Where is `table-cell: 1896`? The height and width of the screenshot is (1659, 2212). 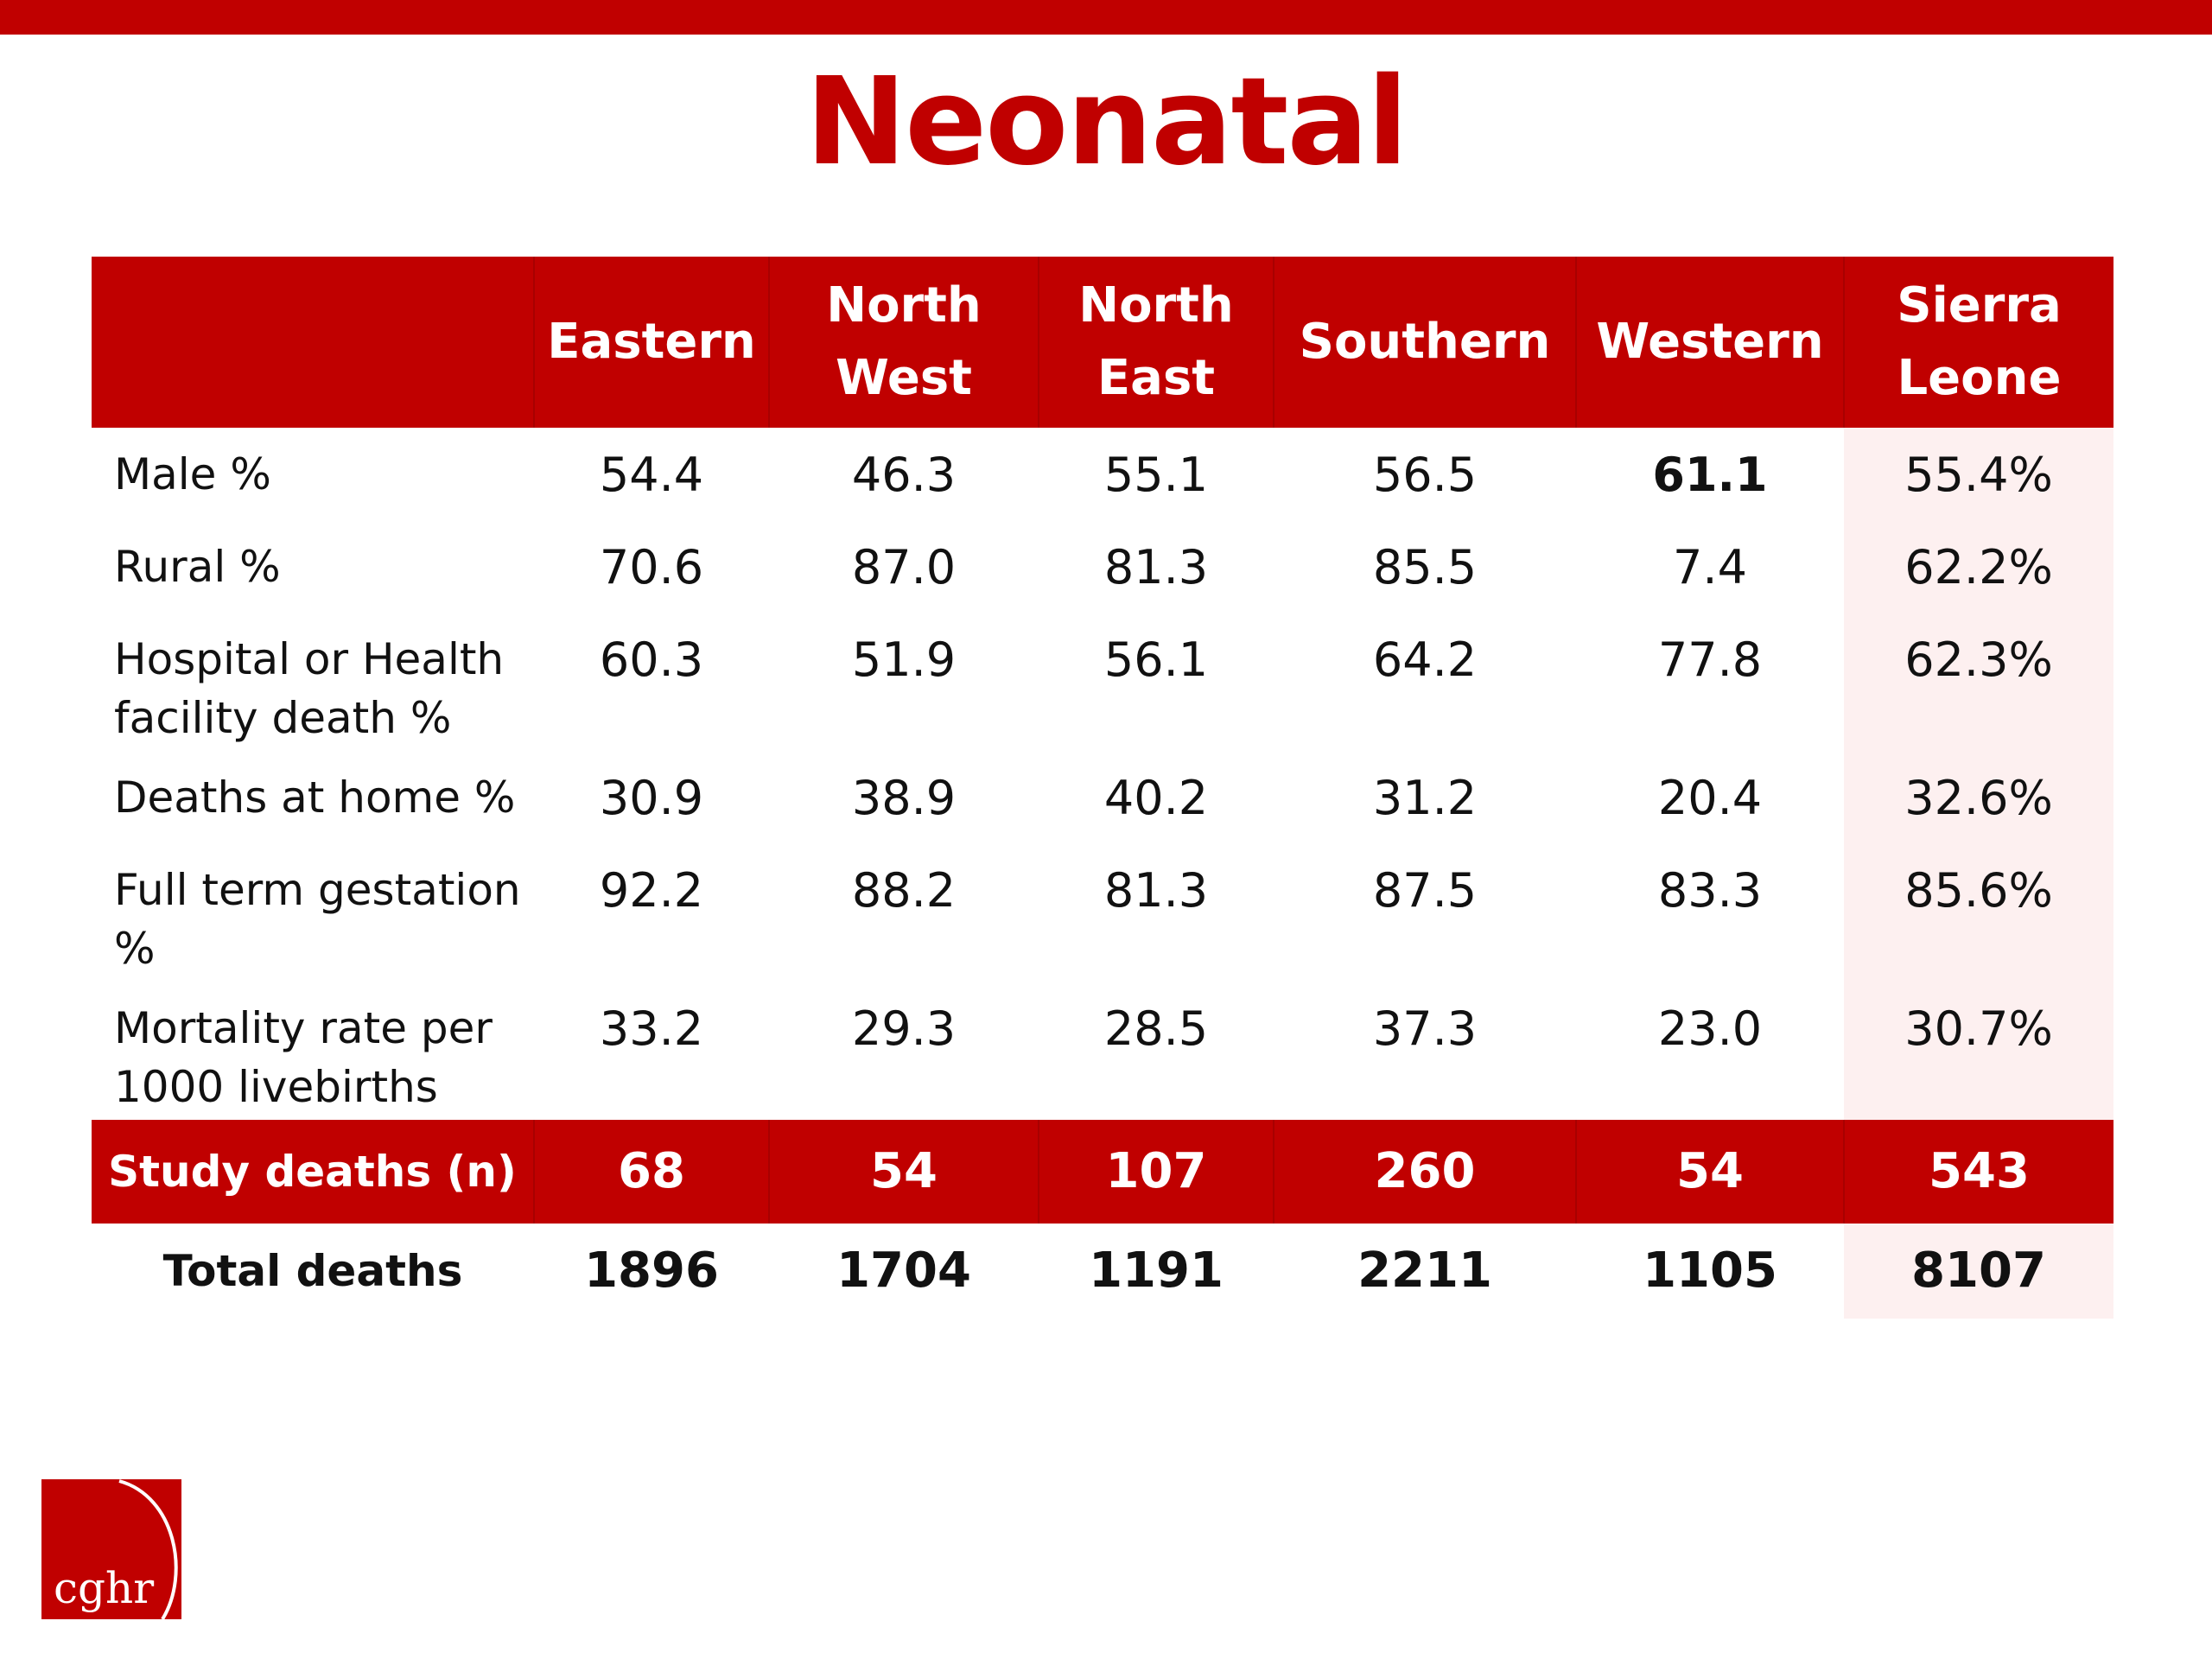
table-cell: 1896 is located at coordinates (651, 1271).